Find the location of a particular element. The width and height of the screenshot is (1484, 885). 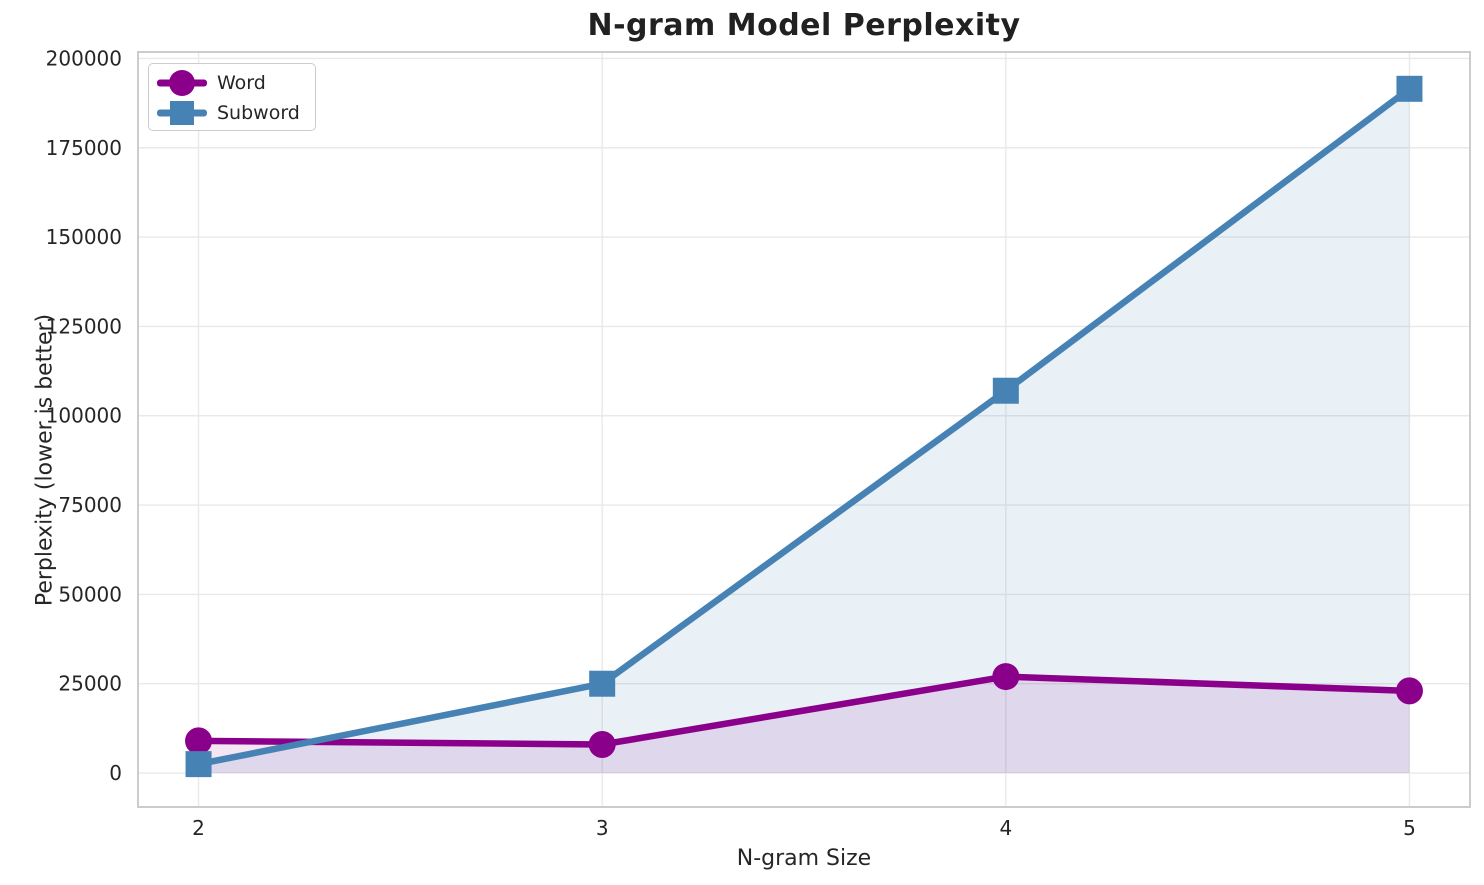

y-tick-label-50000: 50000 is located at coordinates (90, 594).